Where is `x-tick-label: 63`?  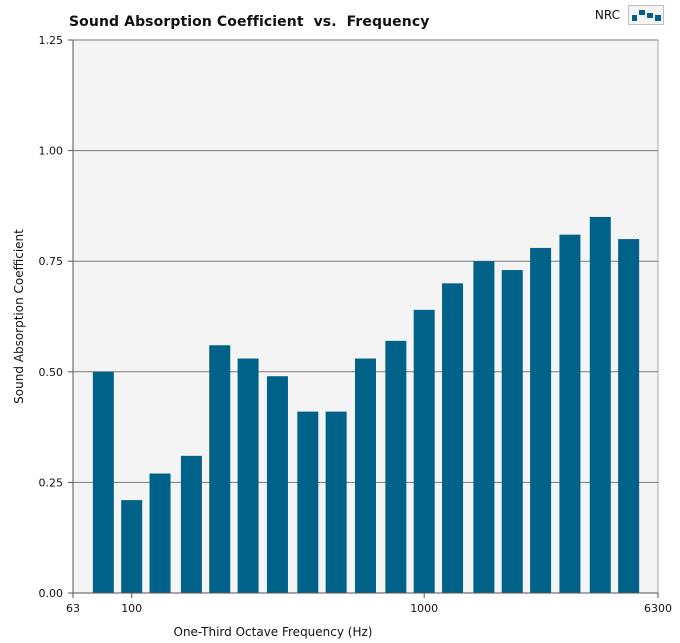
x-tick-label: 63 is located at coordinates (73, 608).